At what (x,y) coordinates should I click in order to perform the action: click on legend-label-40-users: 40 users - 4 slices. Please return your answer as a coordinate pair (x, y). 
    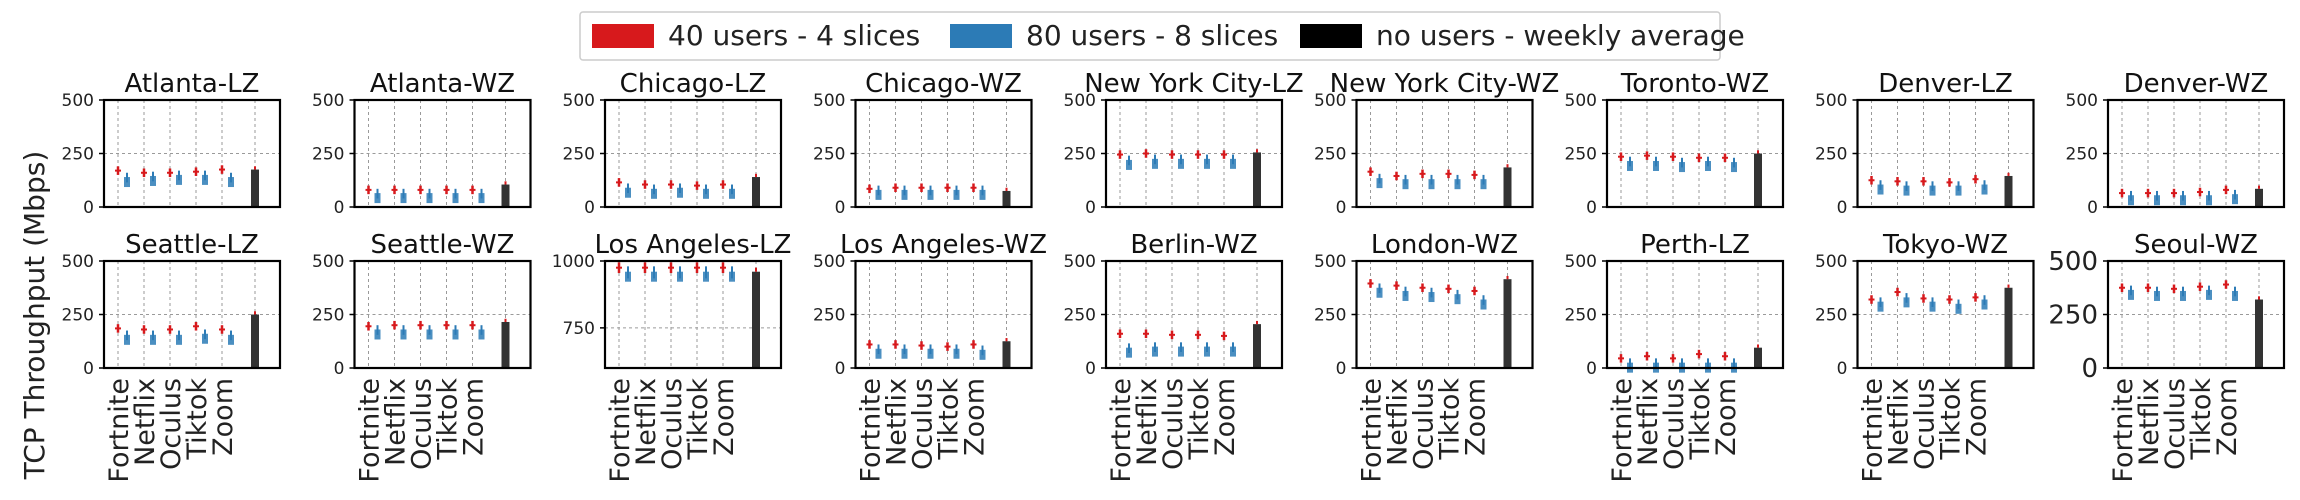
    Looking at the image, I should click on (794, 35).